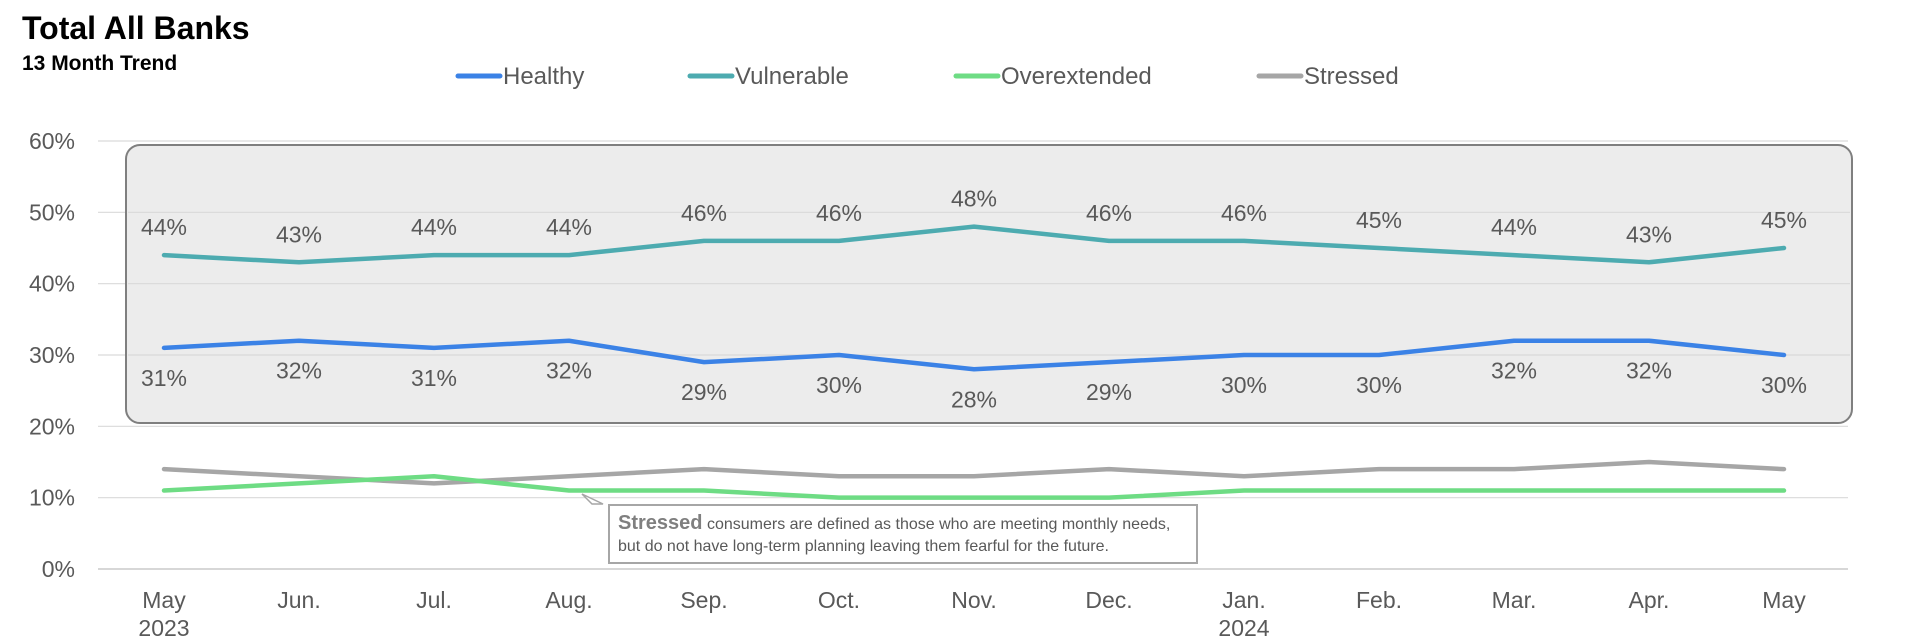 The image size is (1918, 640). What do you see at coordinates (974, 472) in the screenshot?
I see `series-line-stressed` at bounding box center [974, 472].